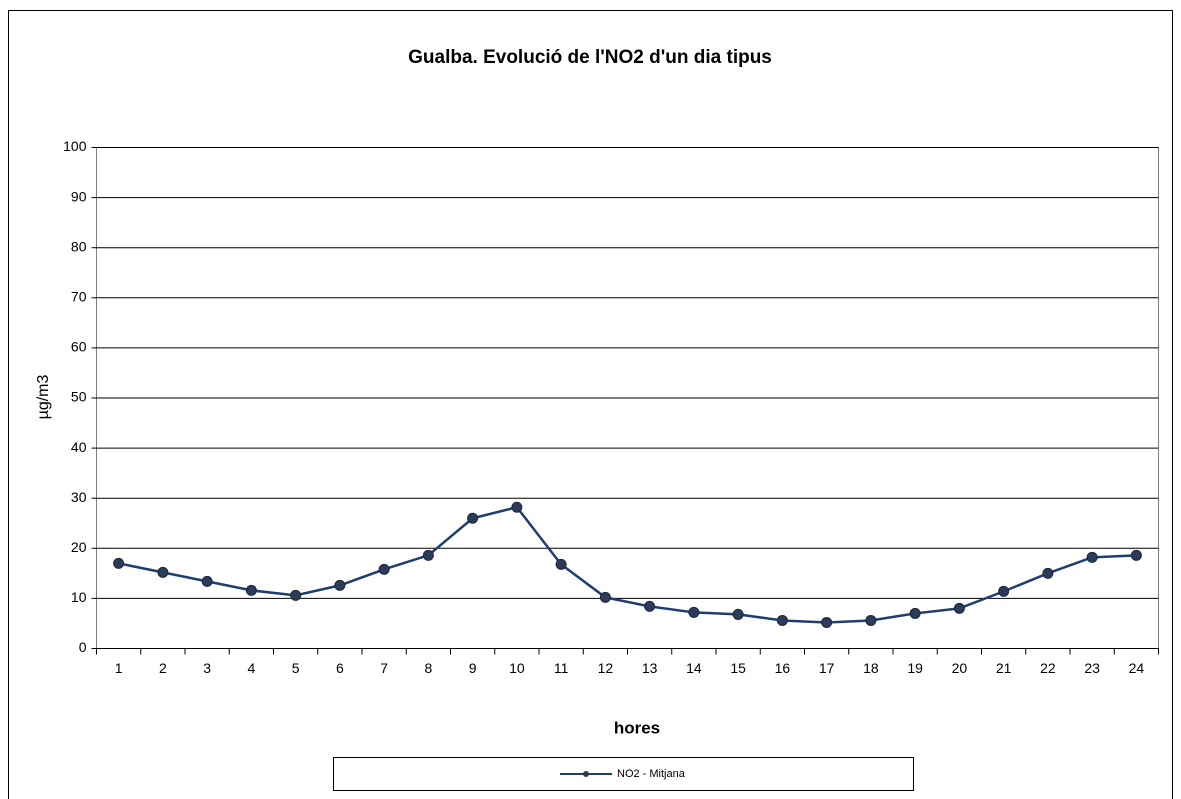 The width and height of the screenshot is (1181, 799). I want to click on y-tick-label: 90, so click(79, 196).